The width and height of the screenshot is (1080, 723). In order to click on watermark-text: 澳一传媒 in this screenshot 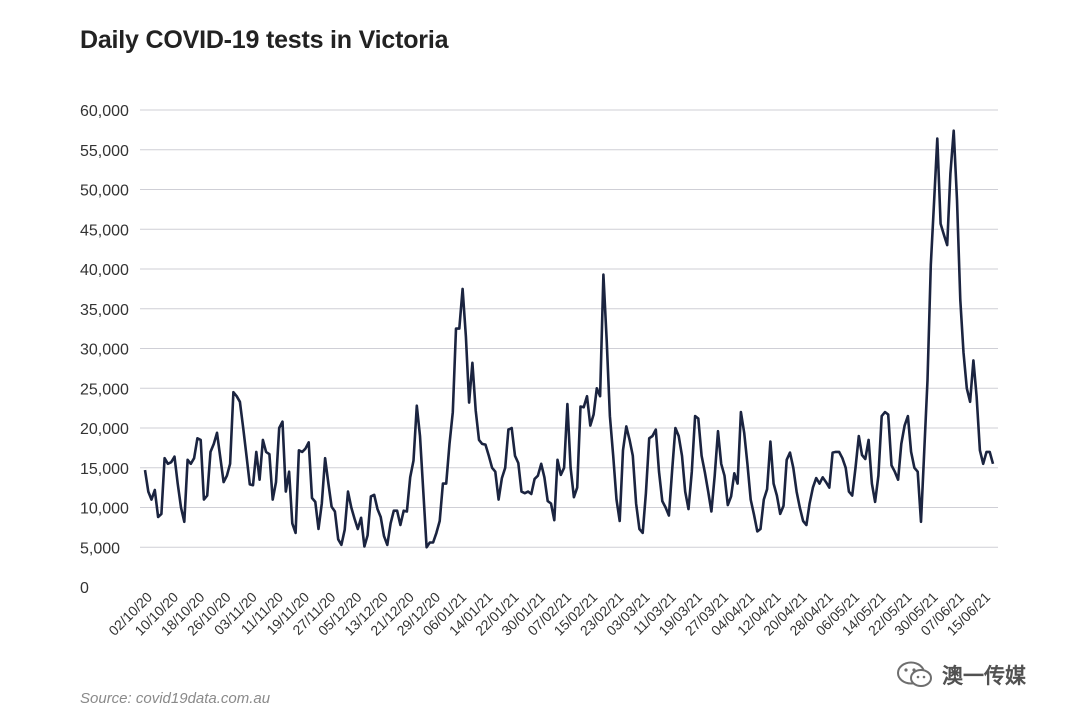, I will do `click(984, 676)`.